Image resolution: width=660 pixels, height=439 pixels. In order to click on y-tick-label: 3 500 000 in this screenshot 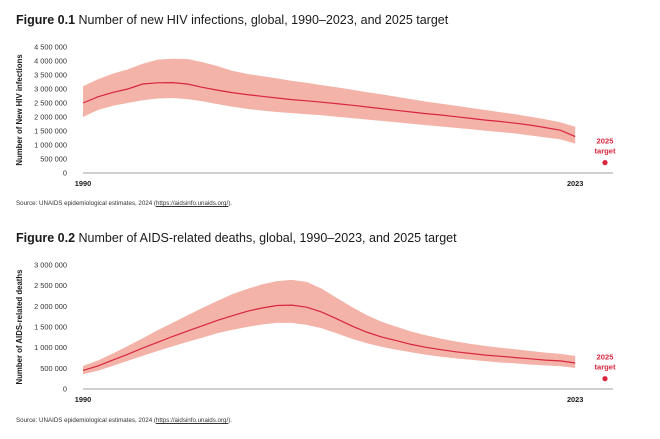, I will do `click(50, 75)`.